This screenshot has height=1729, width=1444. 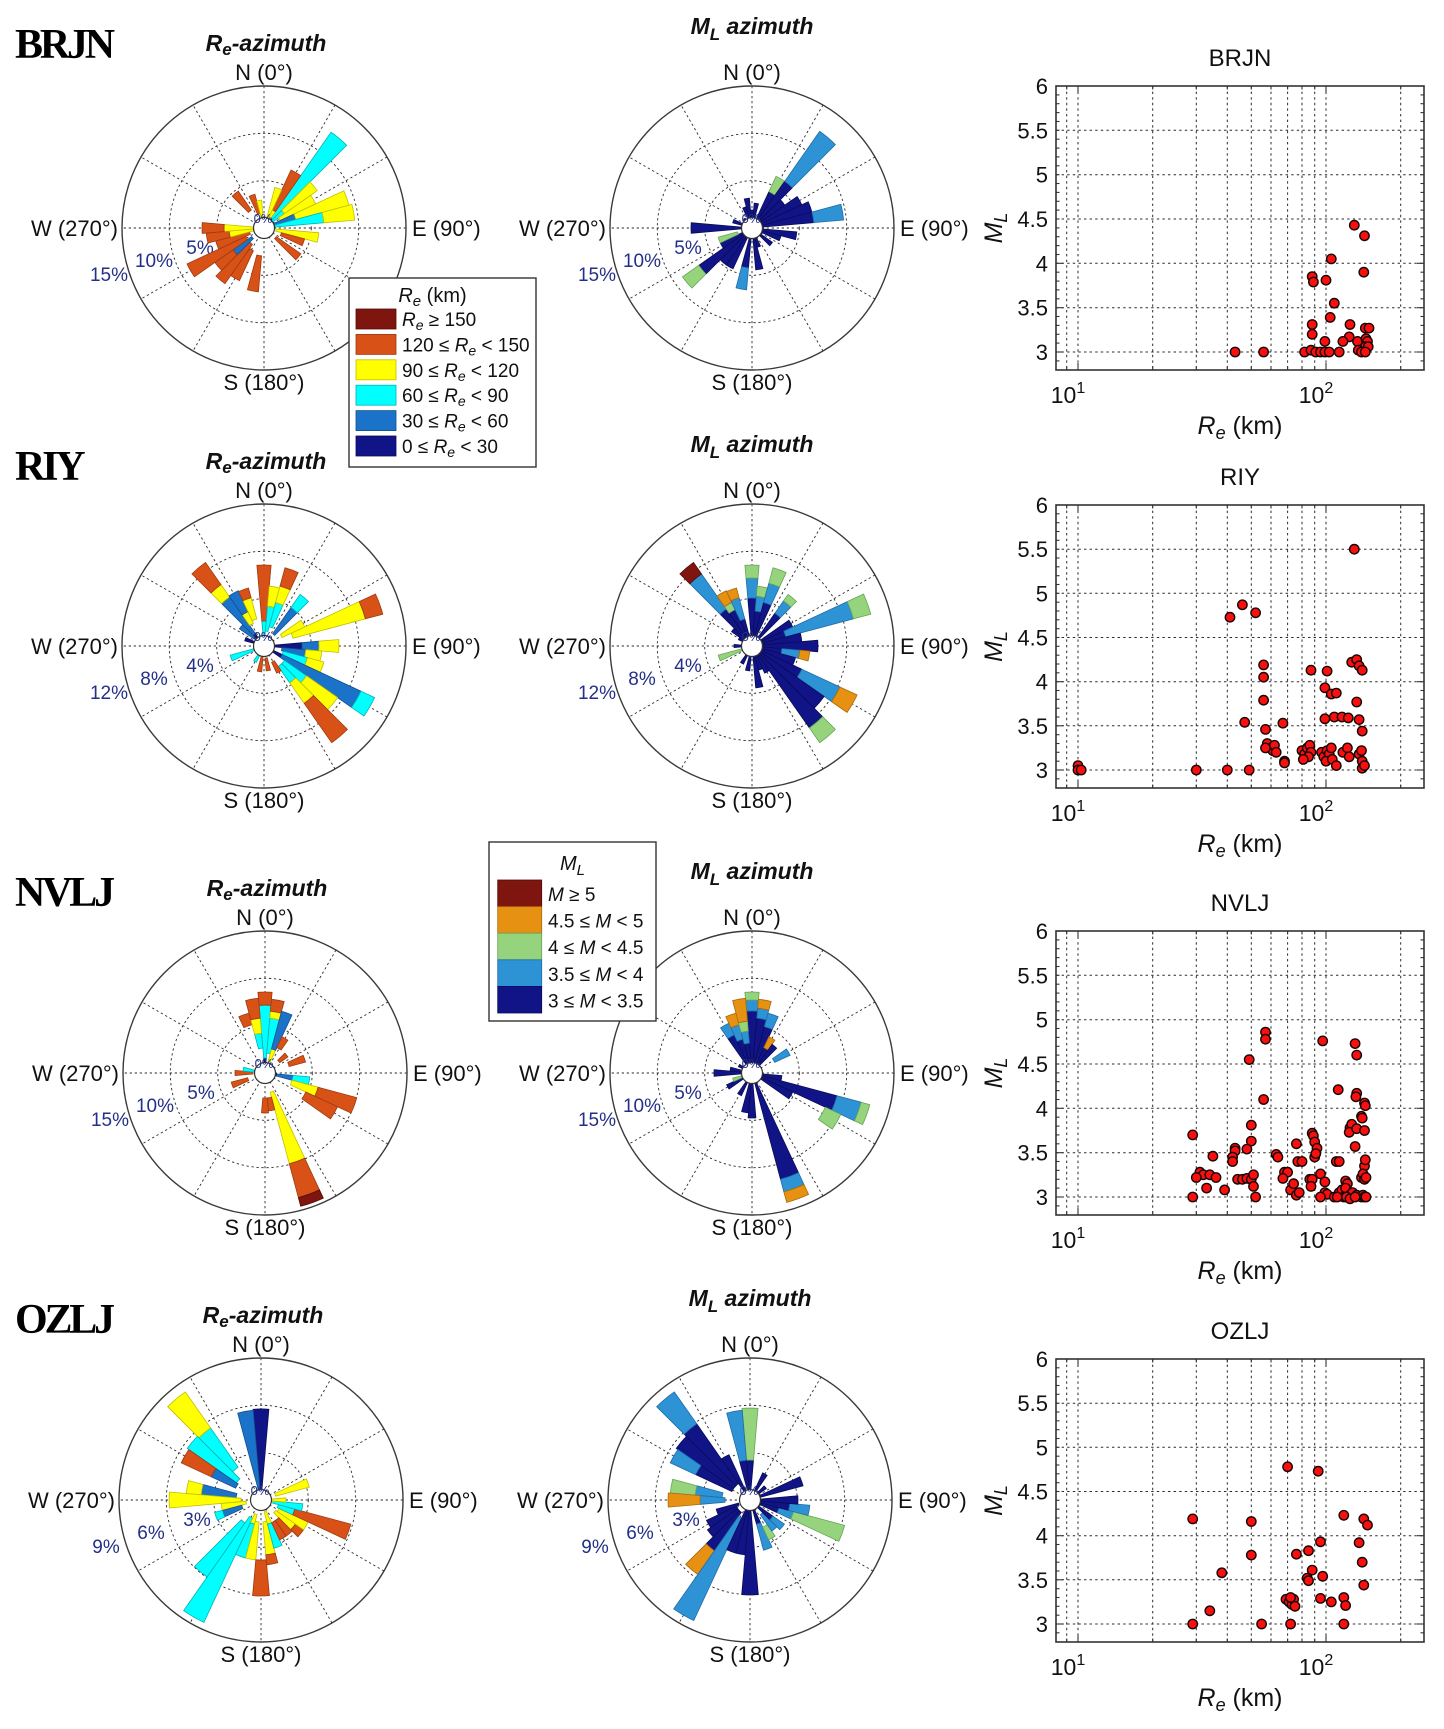 I want to click on svg-text: 0 ≤ Re < 30, so click(x=450, y=448).